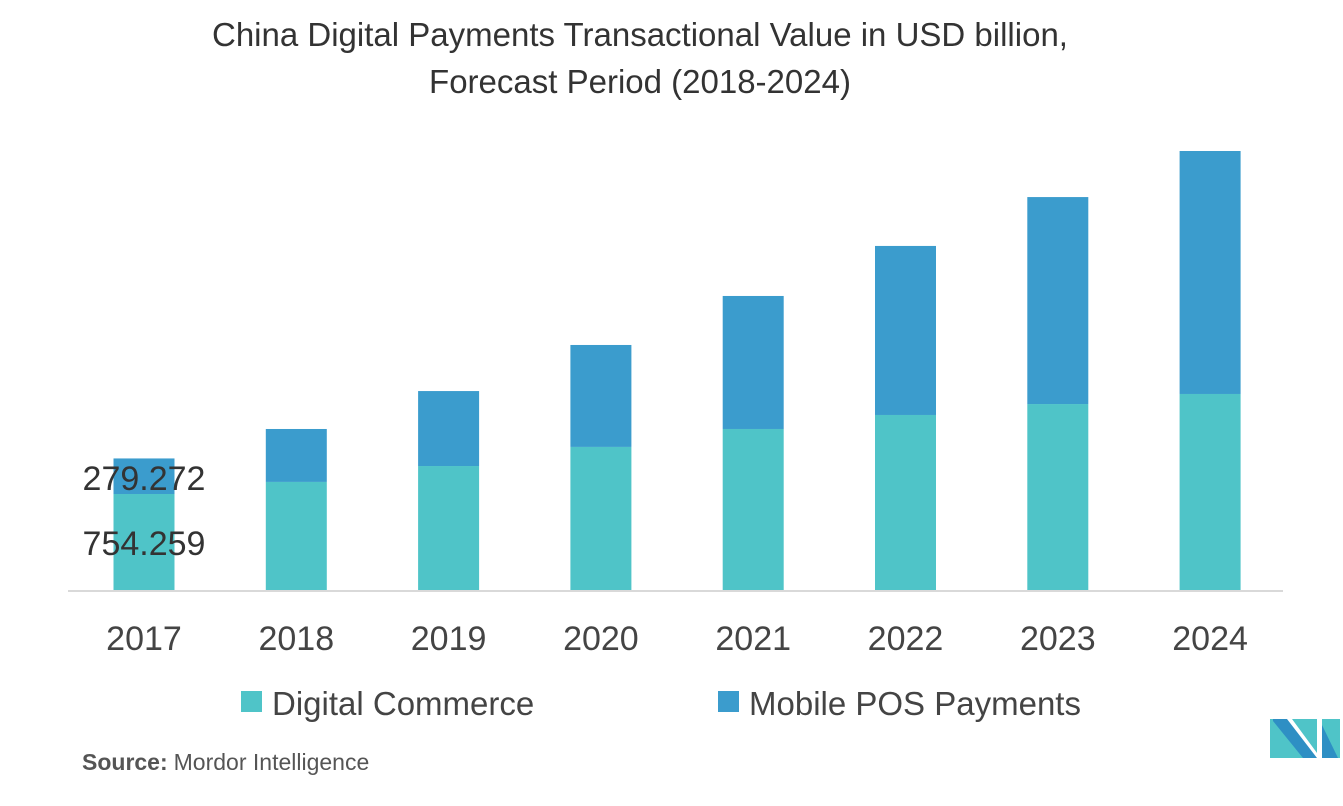 The height and width of the screenshot is (806, 1343). Describe the element at coordinates (296, 639) in the screenshot. I see `x-tick-label-2018: 2018` at that location.